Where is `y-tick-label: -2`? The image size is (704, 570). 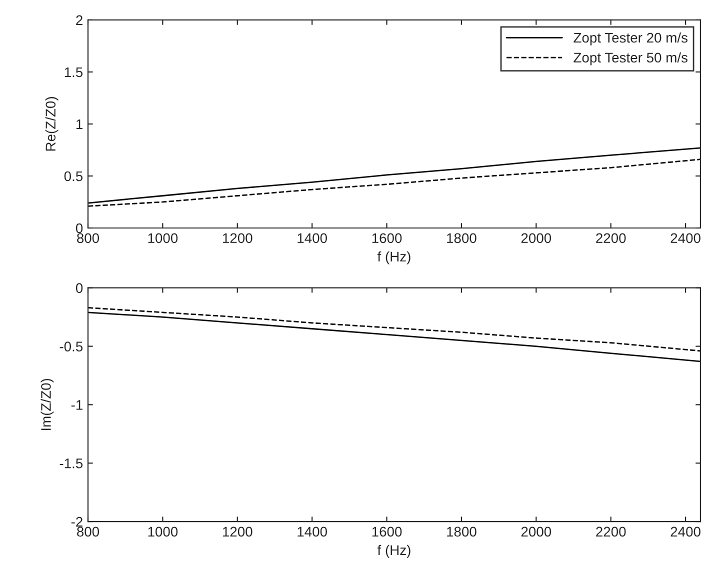 y-tick-label: -2 is located at coordinates (76, 521).